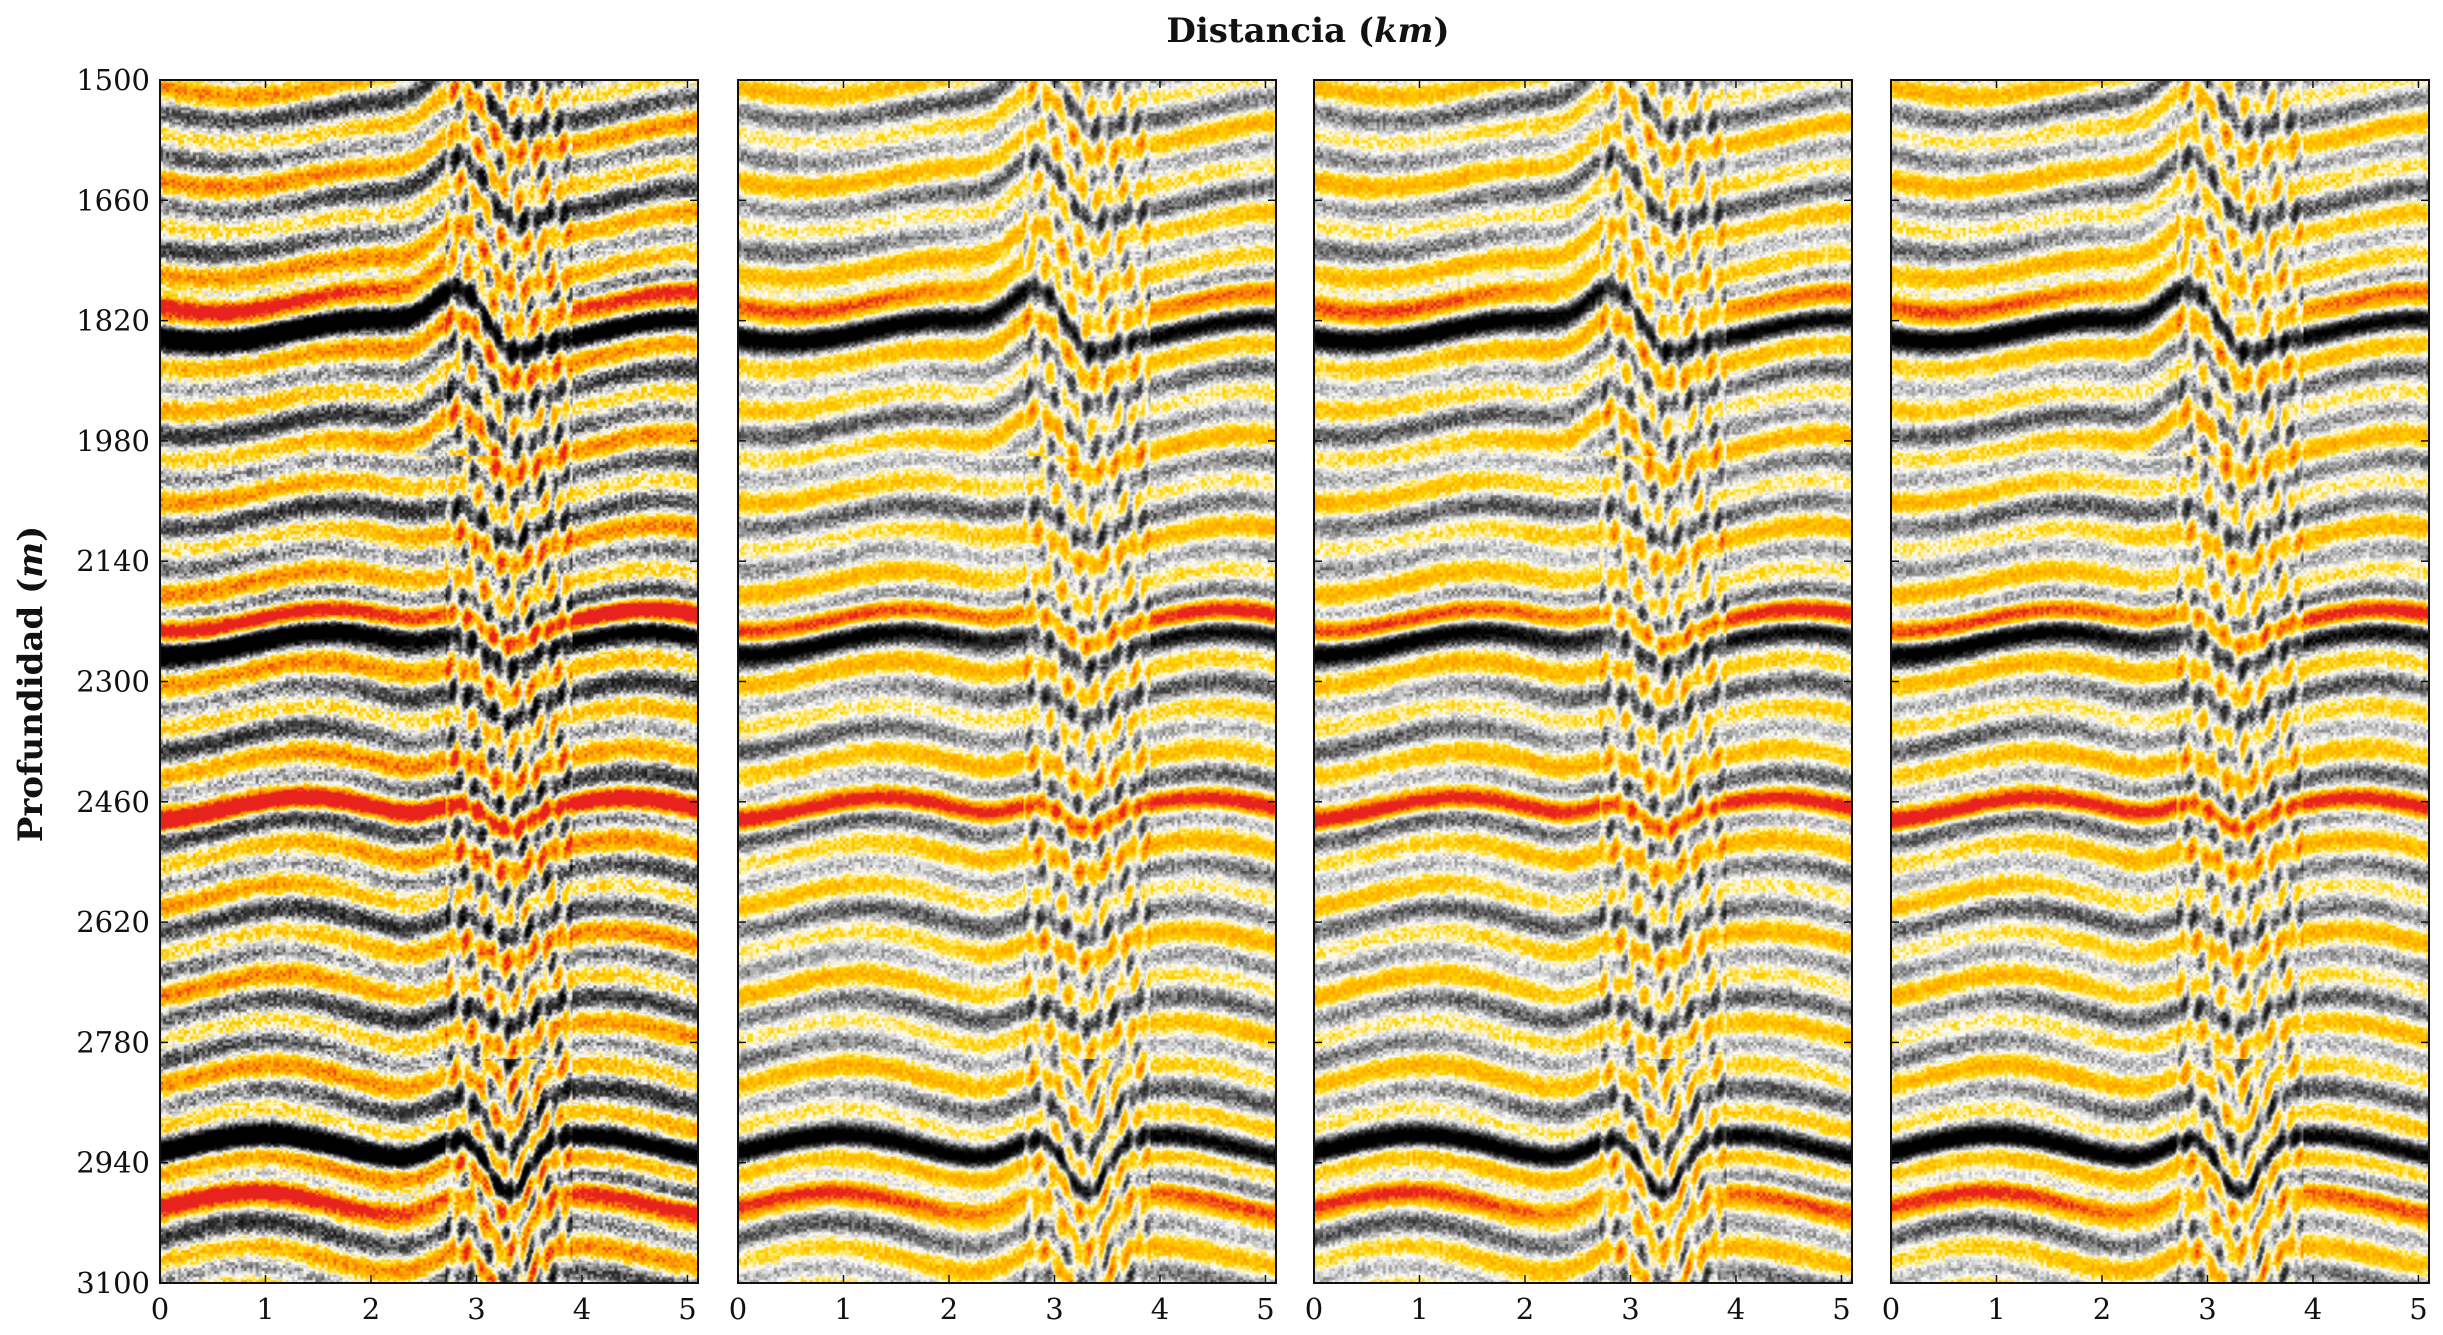 Image resolution: width=2443 pixels, height=1335 pixels. I want to click on x-axis-title: Distancia (km), so click(1307, 31).